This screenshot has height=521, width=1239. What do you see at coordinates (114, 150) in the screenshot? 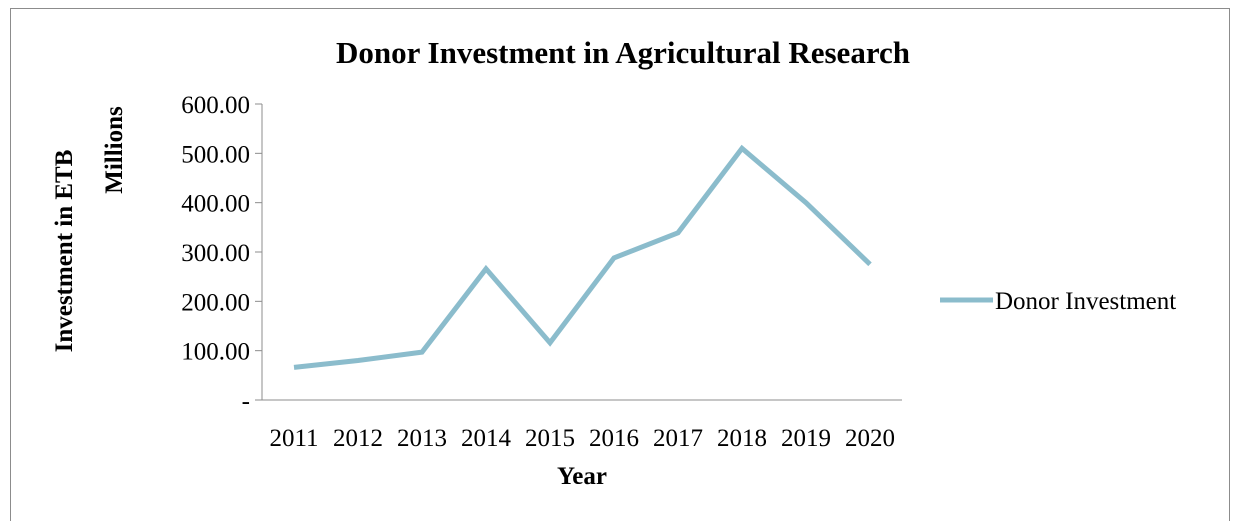
I see `y-axis-unit-label: Millions` at bounding box center [114, 150].